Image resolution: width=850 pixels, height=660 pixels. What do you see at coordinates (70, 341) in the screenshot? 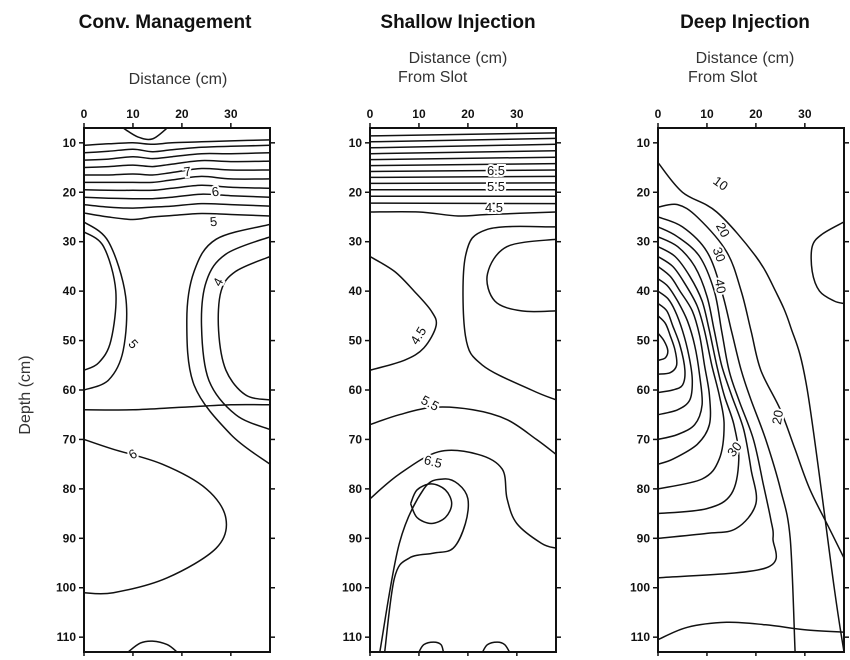
I see `y-tick-label: 50` at bounding box center [70, 341].